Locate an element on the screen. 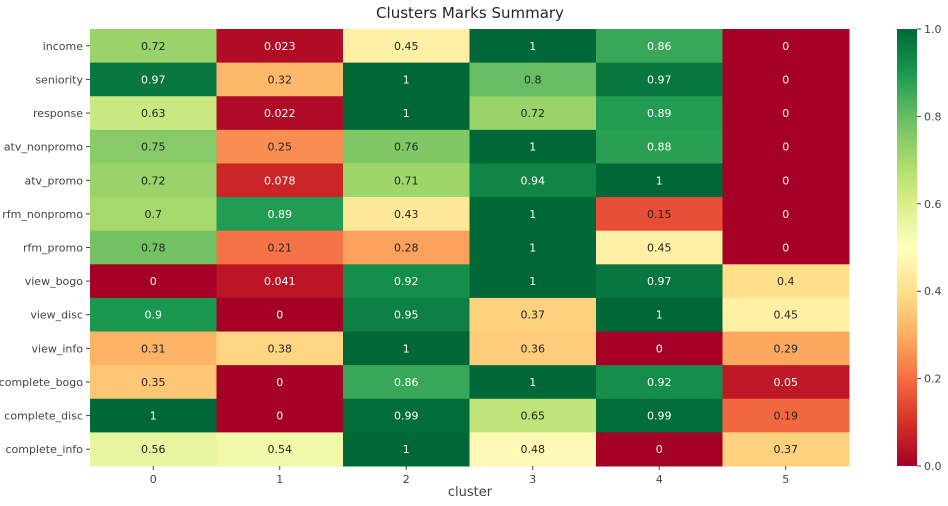 The height and width of the screenshot is (506, 948). cell-value-label: 0.45 is located at coordinates (406, 46).